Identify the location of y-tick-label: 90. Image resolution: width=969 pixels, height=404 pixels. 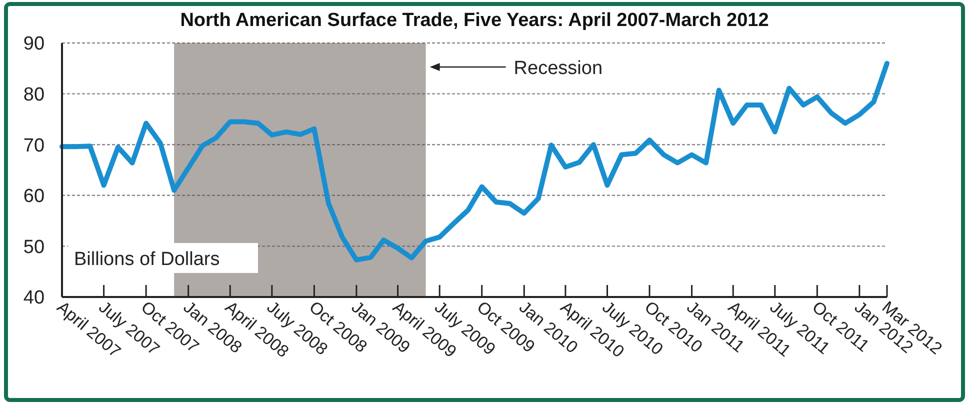
(34, 44).